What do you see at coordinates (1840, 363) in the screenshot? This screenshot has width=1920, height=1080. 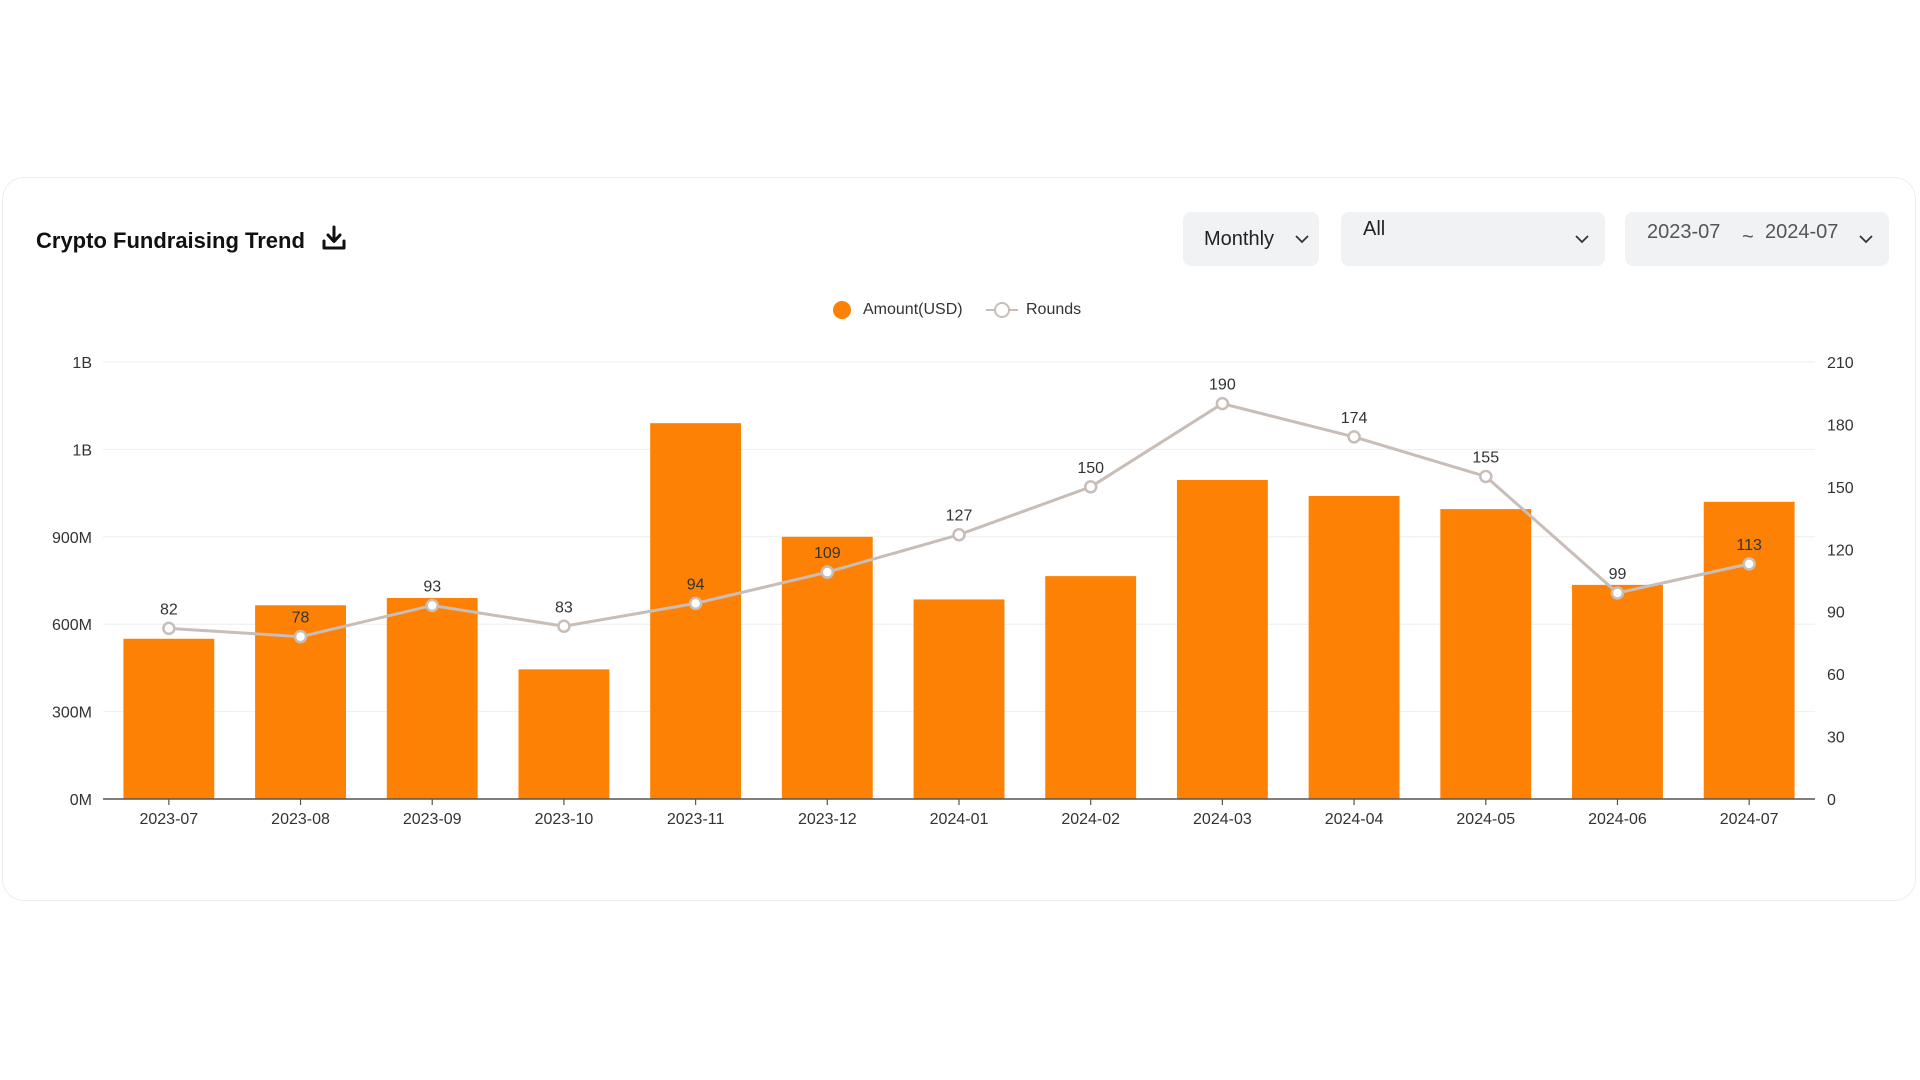 I see `right-axis-tick-label: 210` at bounding box center [1840, 363].